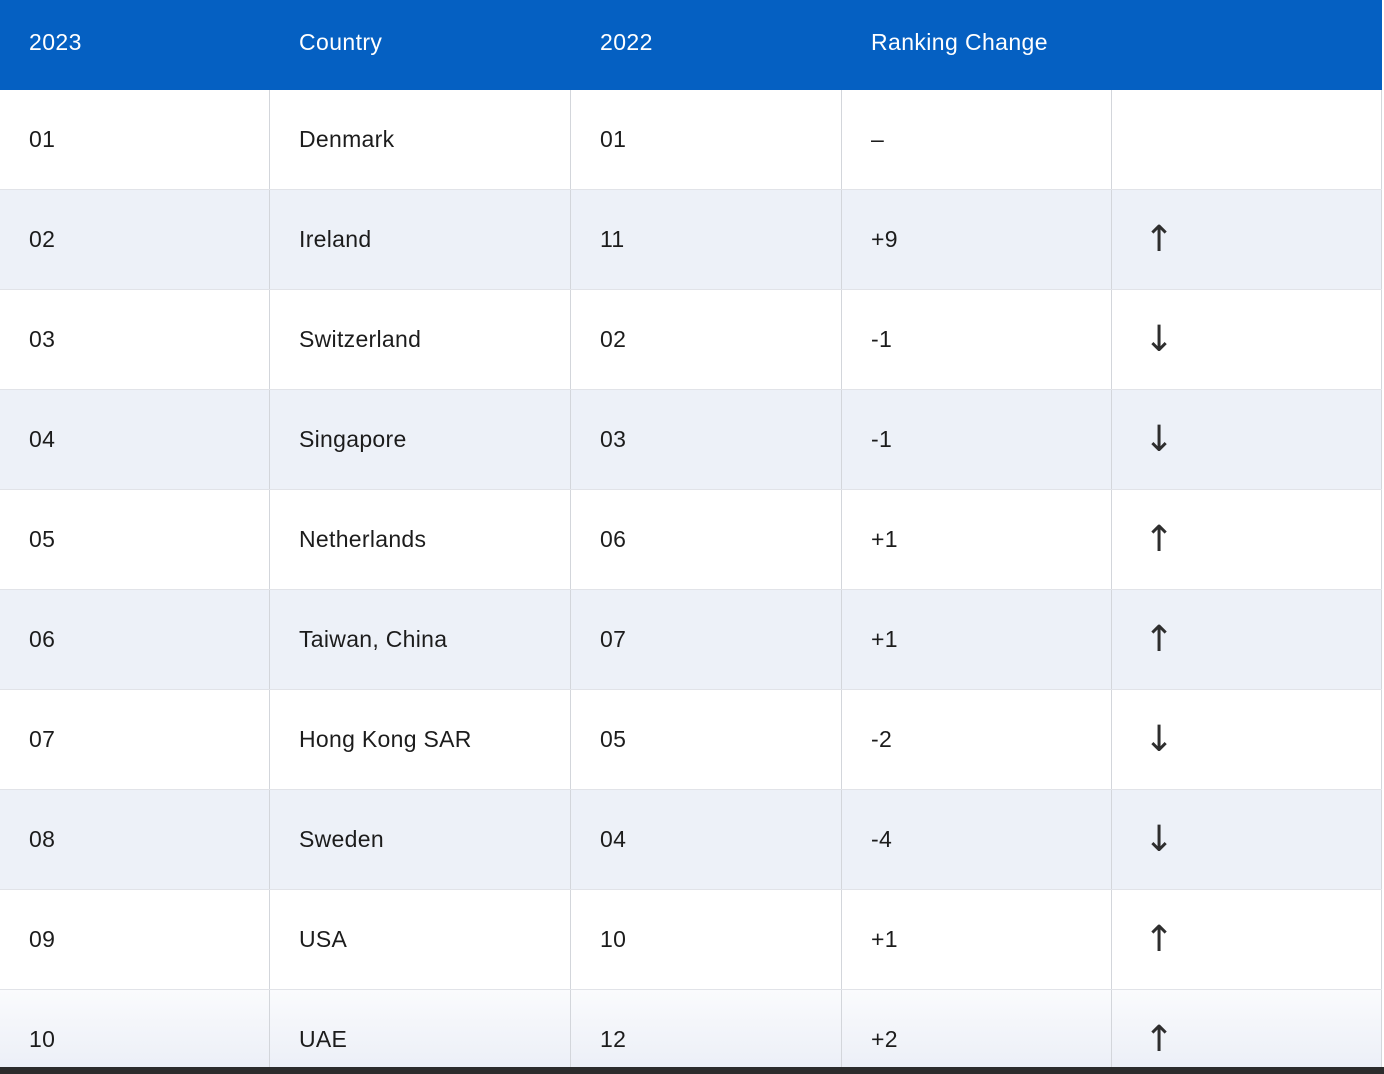  I want to click on ranking-change-cell: -4, so click(977, 839).